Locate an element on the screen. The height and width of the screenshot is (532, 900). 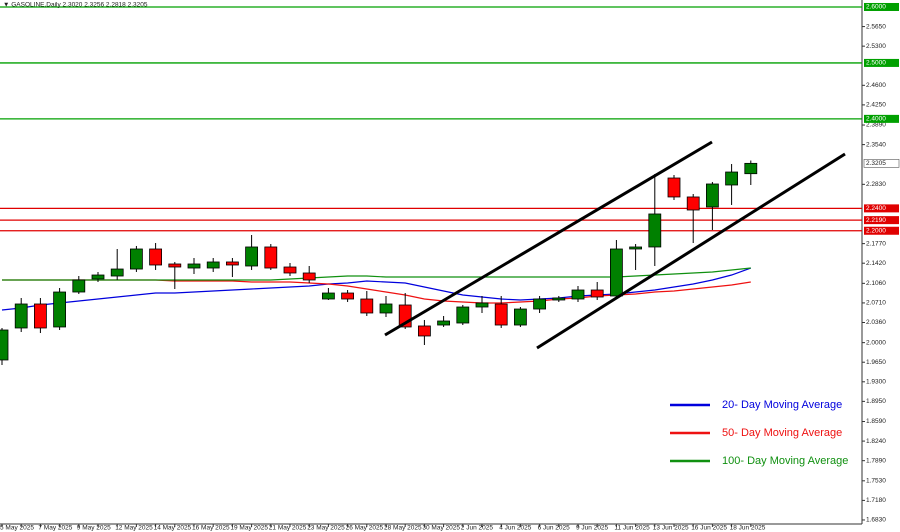
level-label: 2.6000 is located at coordinates (876, 7).